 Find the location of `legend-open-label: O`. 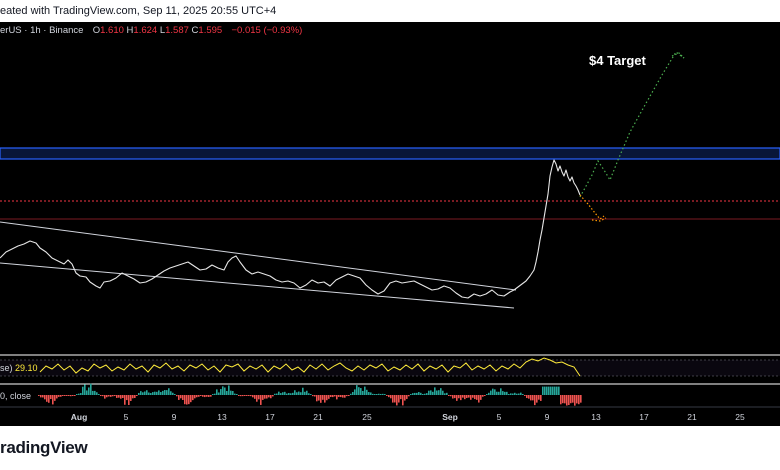

legend-open-label: O is located at coordinates (96, 30).